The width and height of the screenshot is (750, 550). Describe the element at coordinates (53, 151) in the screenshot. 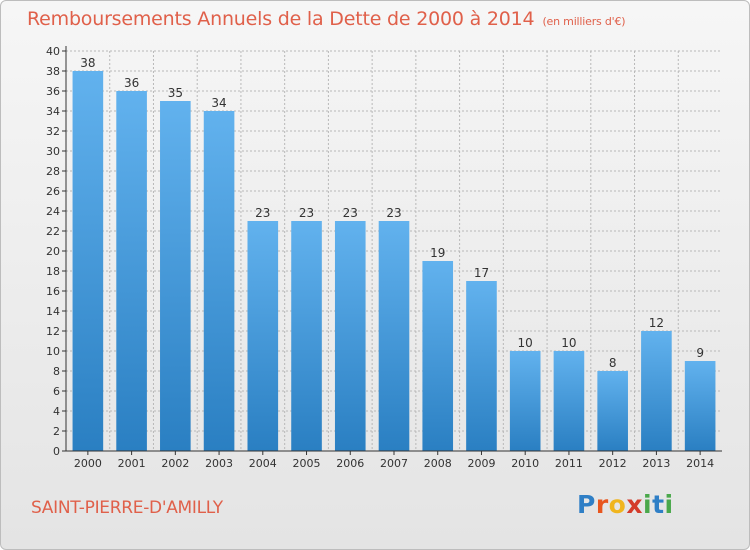

I see `y-tick-label: 30` at that location.